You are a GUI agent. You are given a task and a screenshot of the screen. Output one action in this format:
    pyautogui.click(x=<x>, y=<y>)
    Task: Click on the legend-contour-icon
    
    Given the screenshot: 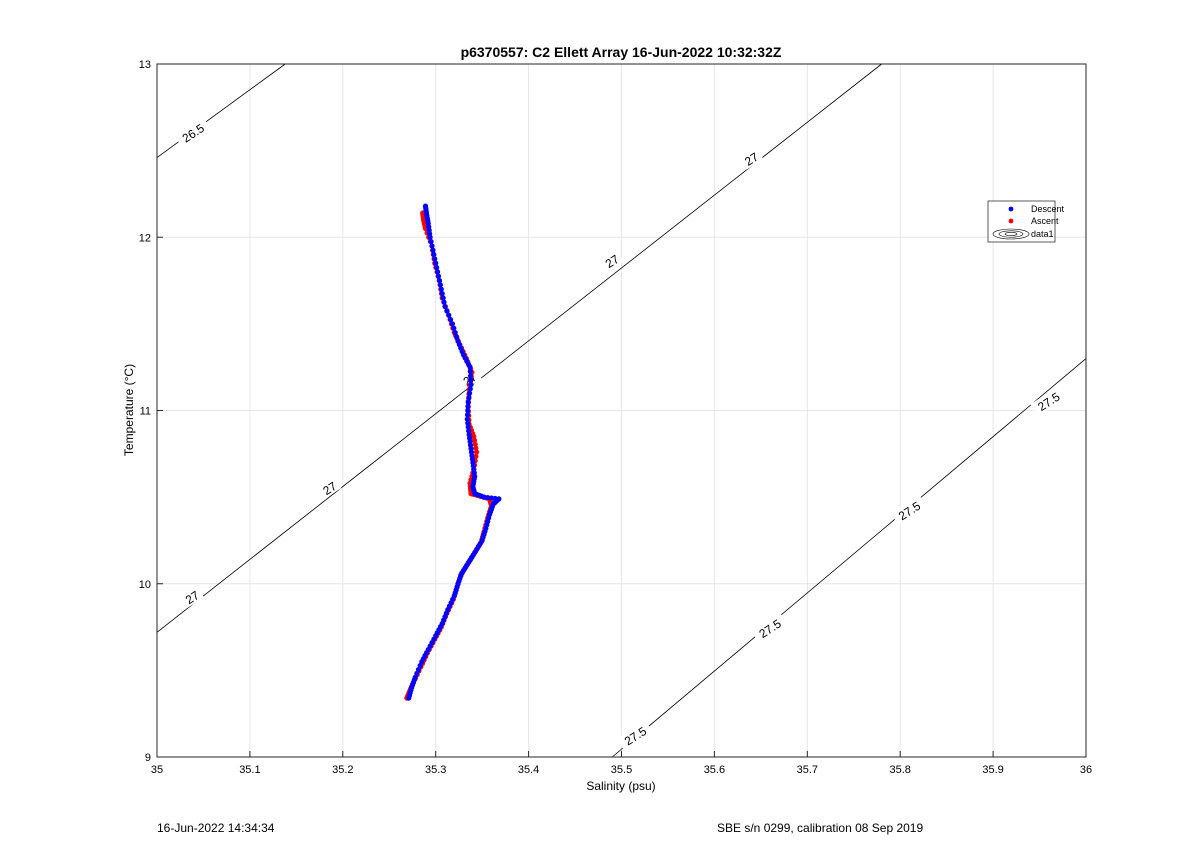 What is the action you would take?
    pyautogui.click(x=1011, y=234)
    